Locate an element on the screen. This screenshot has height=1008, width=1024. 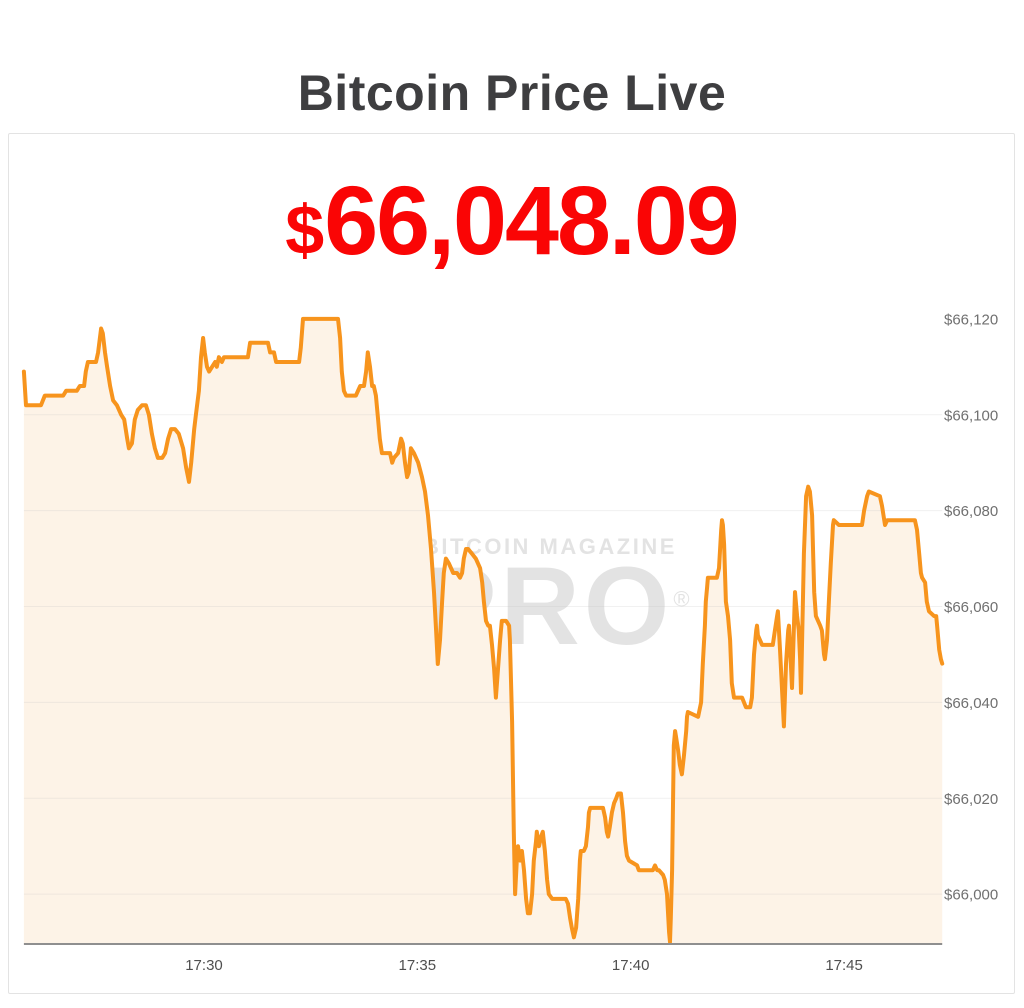
y-axis-tick-label: $66,040 is located at coordinates (971, 703).